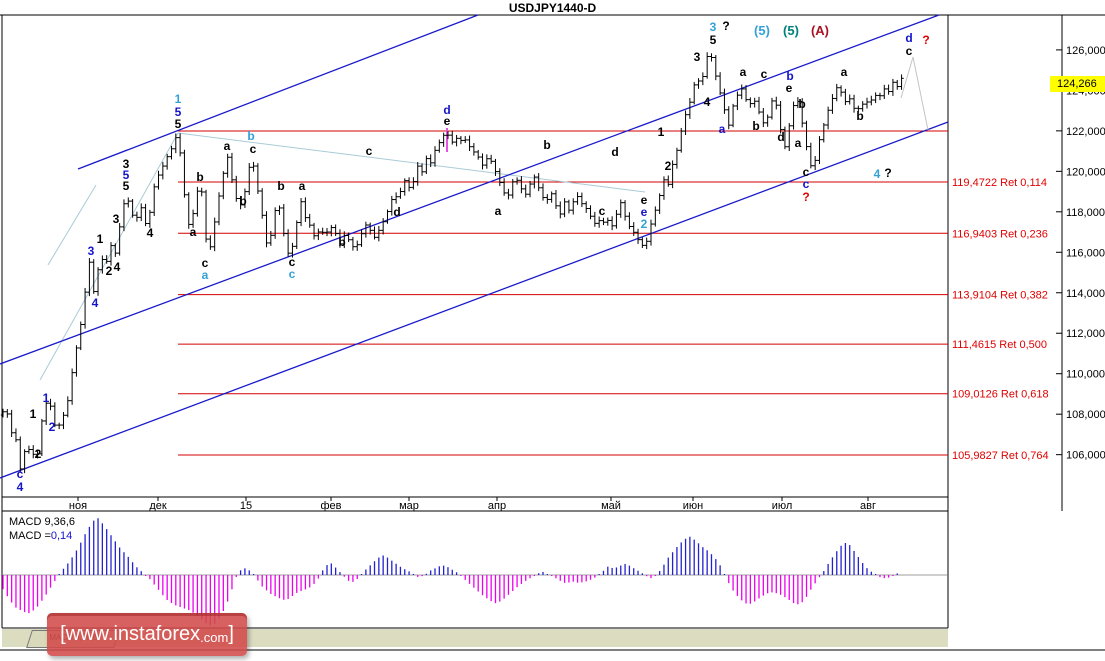 This screenshot has height=661, width=1105. I want to click on fib-label: 113,9104 Ret 0,382, so click(1000, 296).